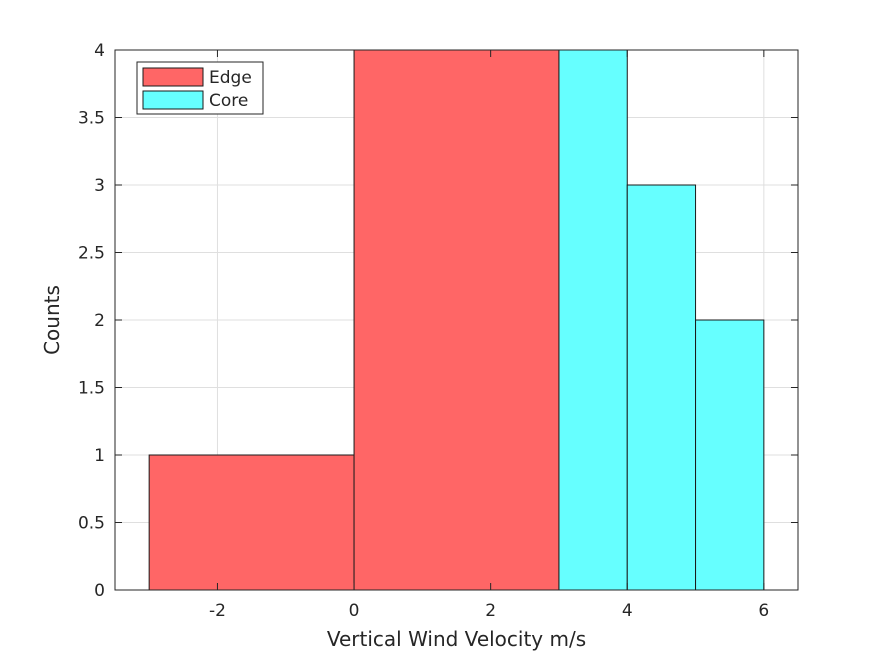  What do you see at coordinates (52, 320) in the screenshot?
I see `y-axis-title: Counts` at bounding box center [52, 320].